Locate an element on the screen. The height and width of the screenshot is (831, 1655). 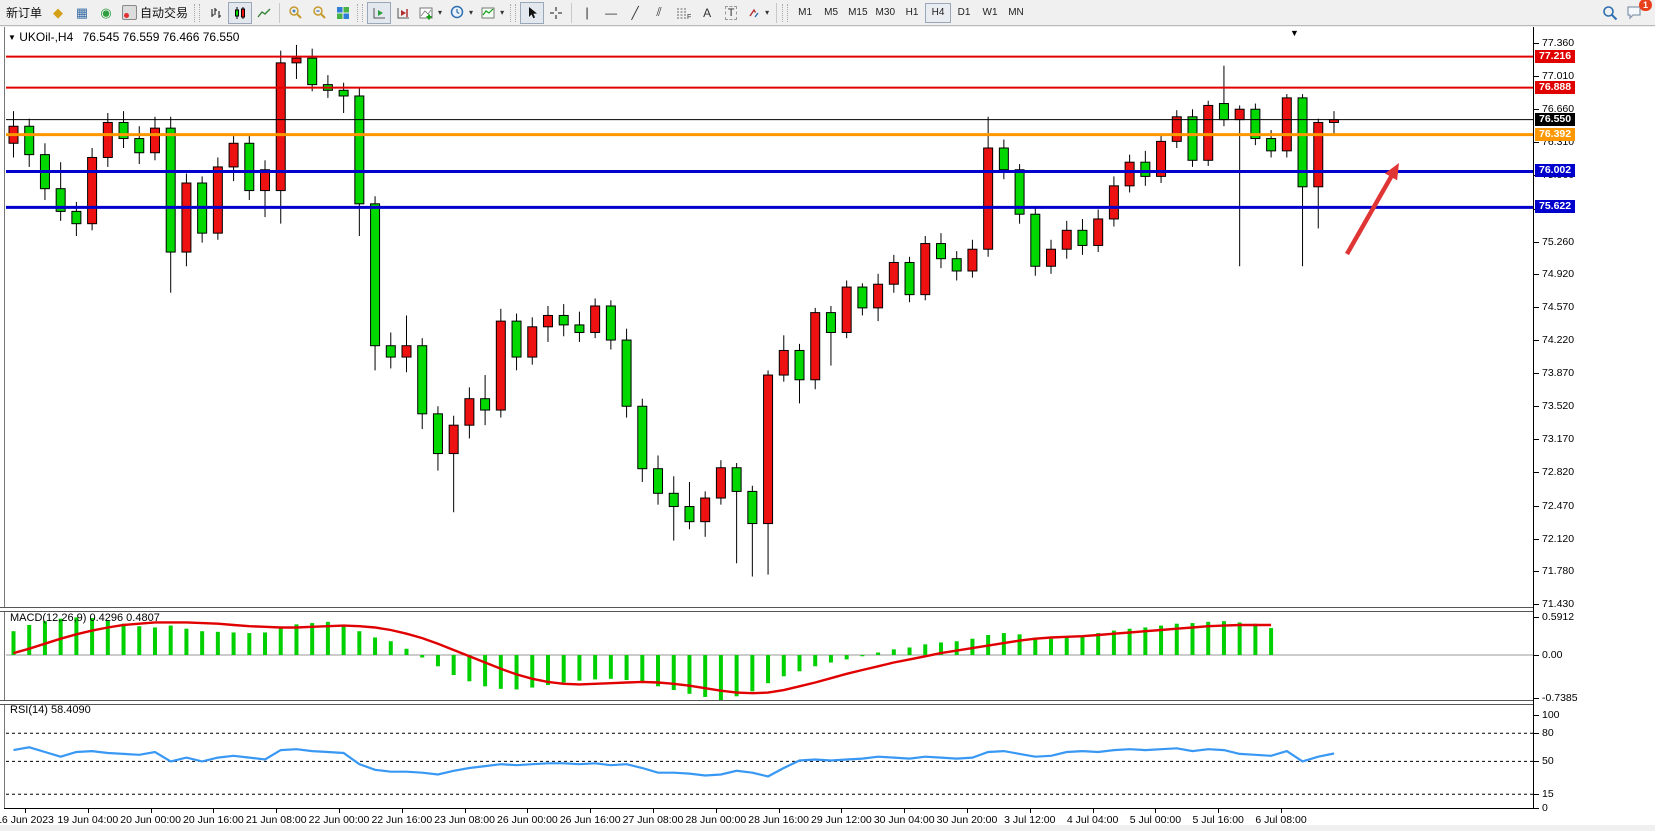
text-icon: A is located at coordinates (707, 12).